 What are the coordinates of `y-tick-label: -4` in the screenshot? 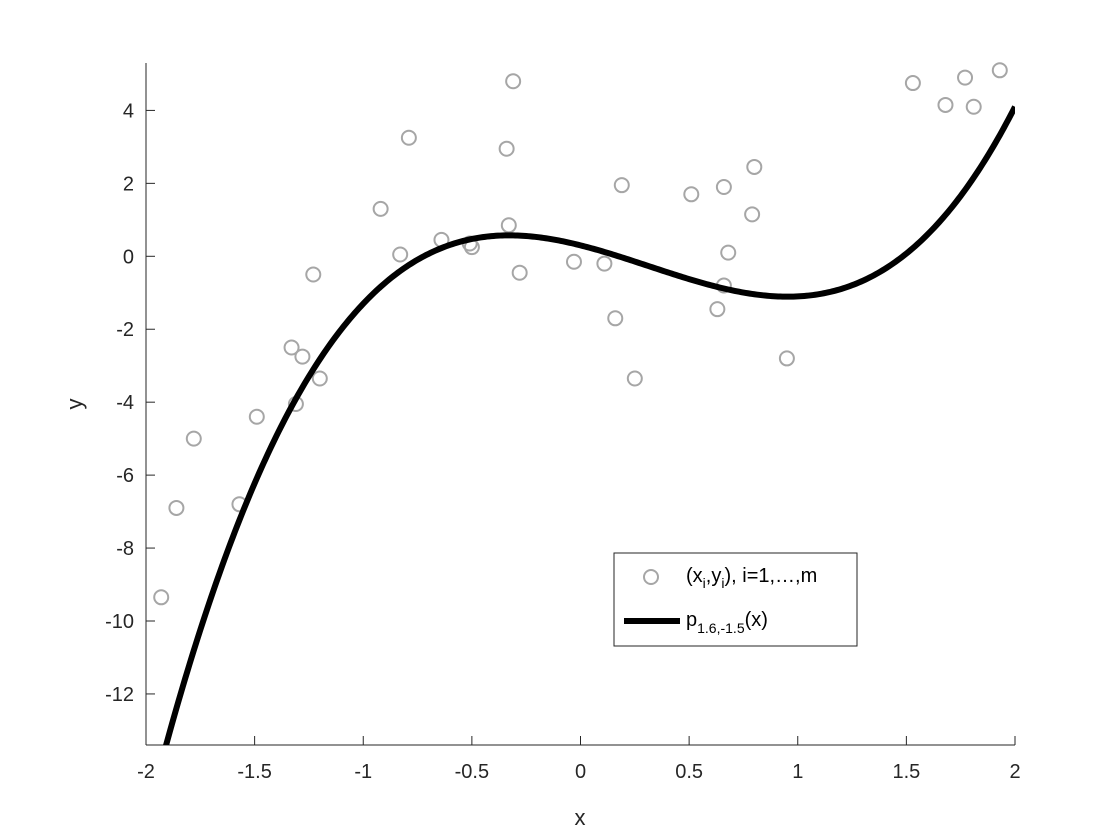 It's located at (125, 403).